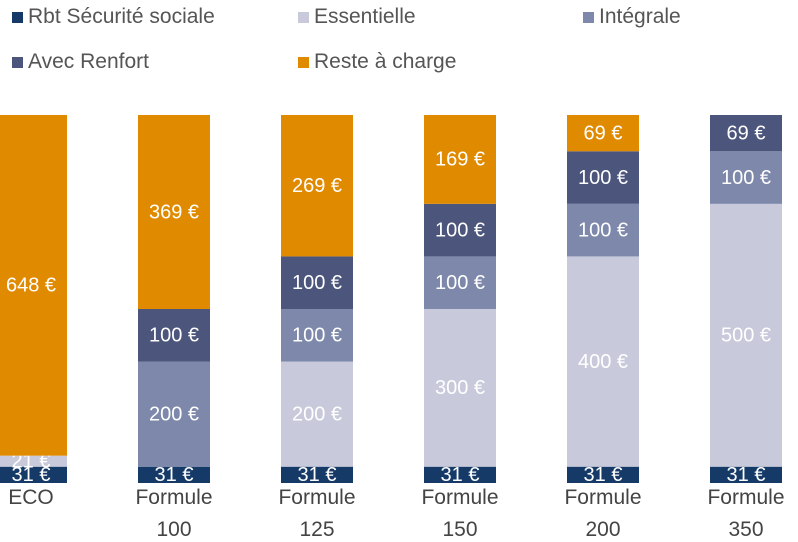  I want to click on legend-label: Rbt Sécurité sociale, so click(121, 16).